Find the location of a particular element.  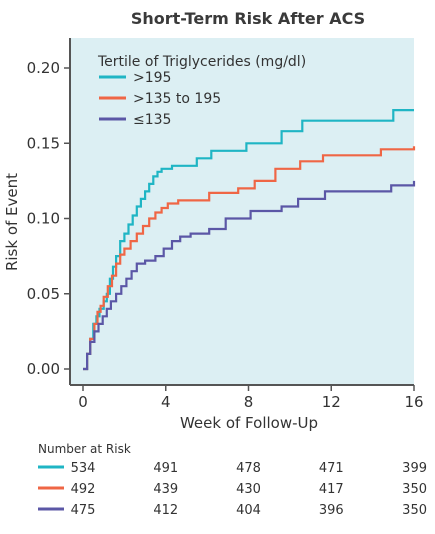

legend-label: ≤135 is located at coordinates (152, 120).